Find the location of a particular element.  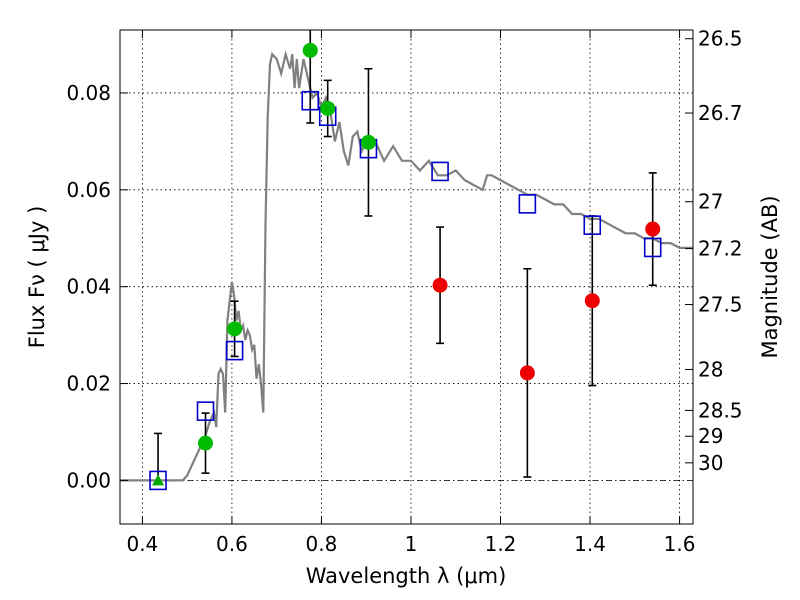

y-axis-right-label: Magnitude (AB) is located at coordinates (770, 276).